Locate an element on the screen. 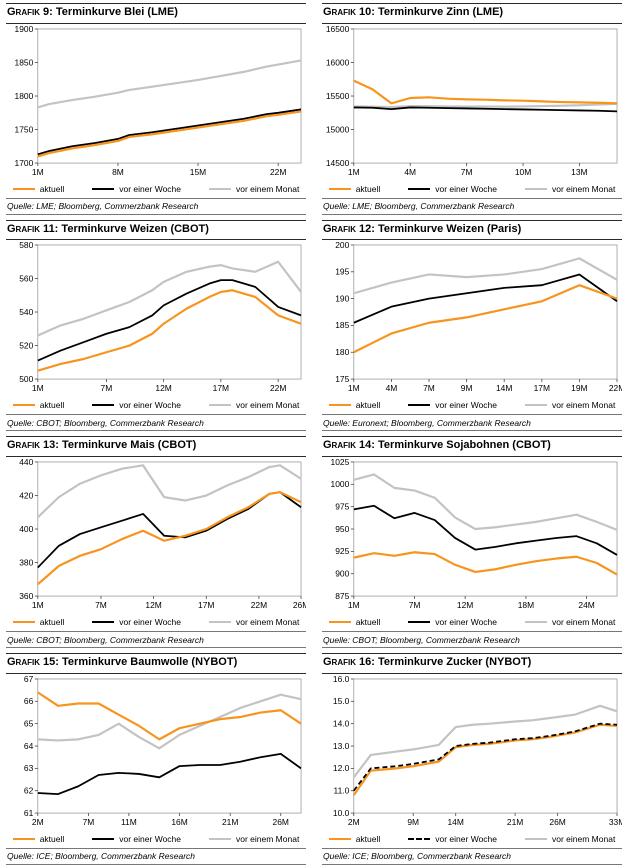 This screenshot has height=868, width=628. line-chart: 500 520 540 560 580 1M 7M 12M 17M 22M is located at coordinates (156, 319).